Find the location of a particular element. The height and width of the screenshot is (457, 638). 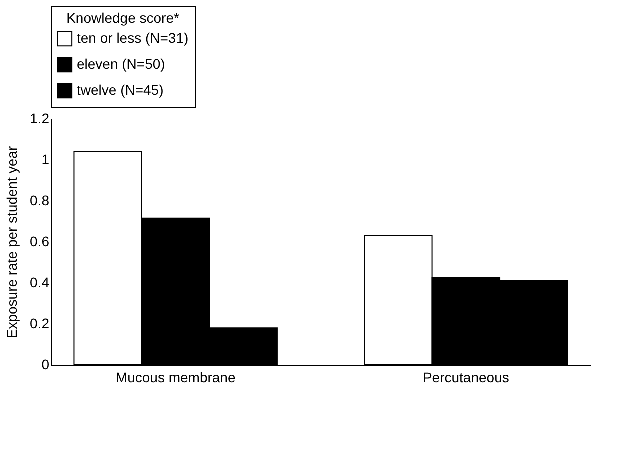

x-tick-label: Mucous membrane is located at coordinates (176, 378).